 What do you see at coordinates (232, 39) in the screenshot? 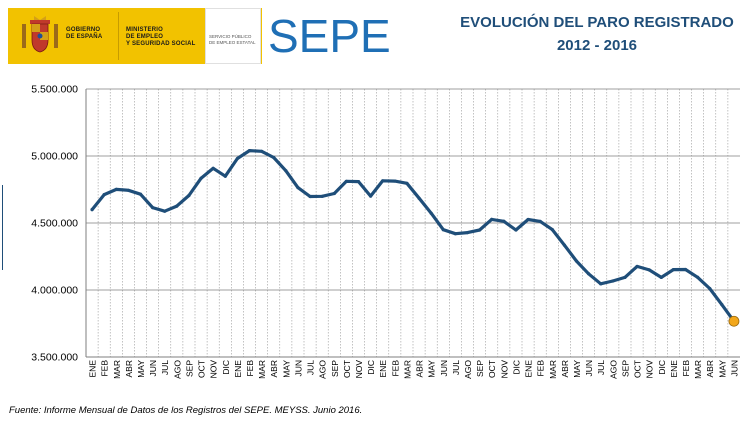
I see `service-label: SERVICIO PÚBLICO DE EMPLEO ESTATAL` at bounding box center [232, 39].